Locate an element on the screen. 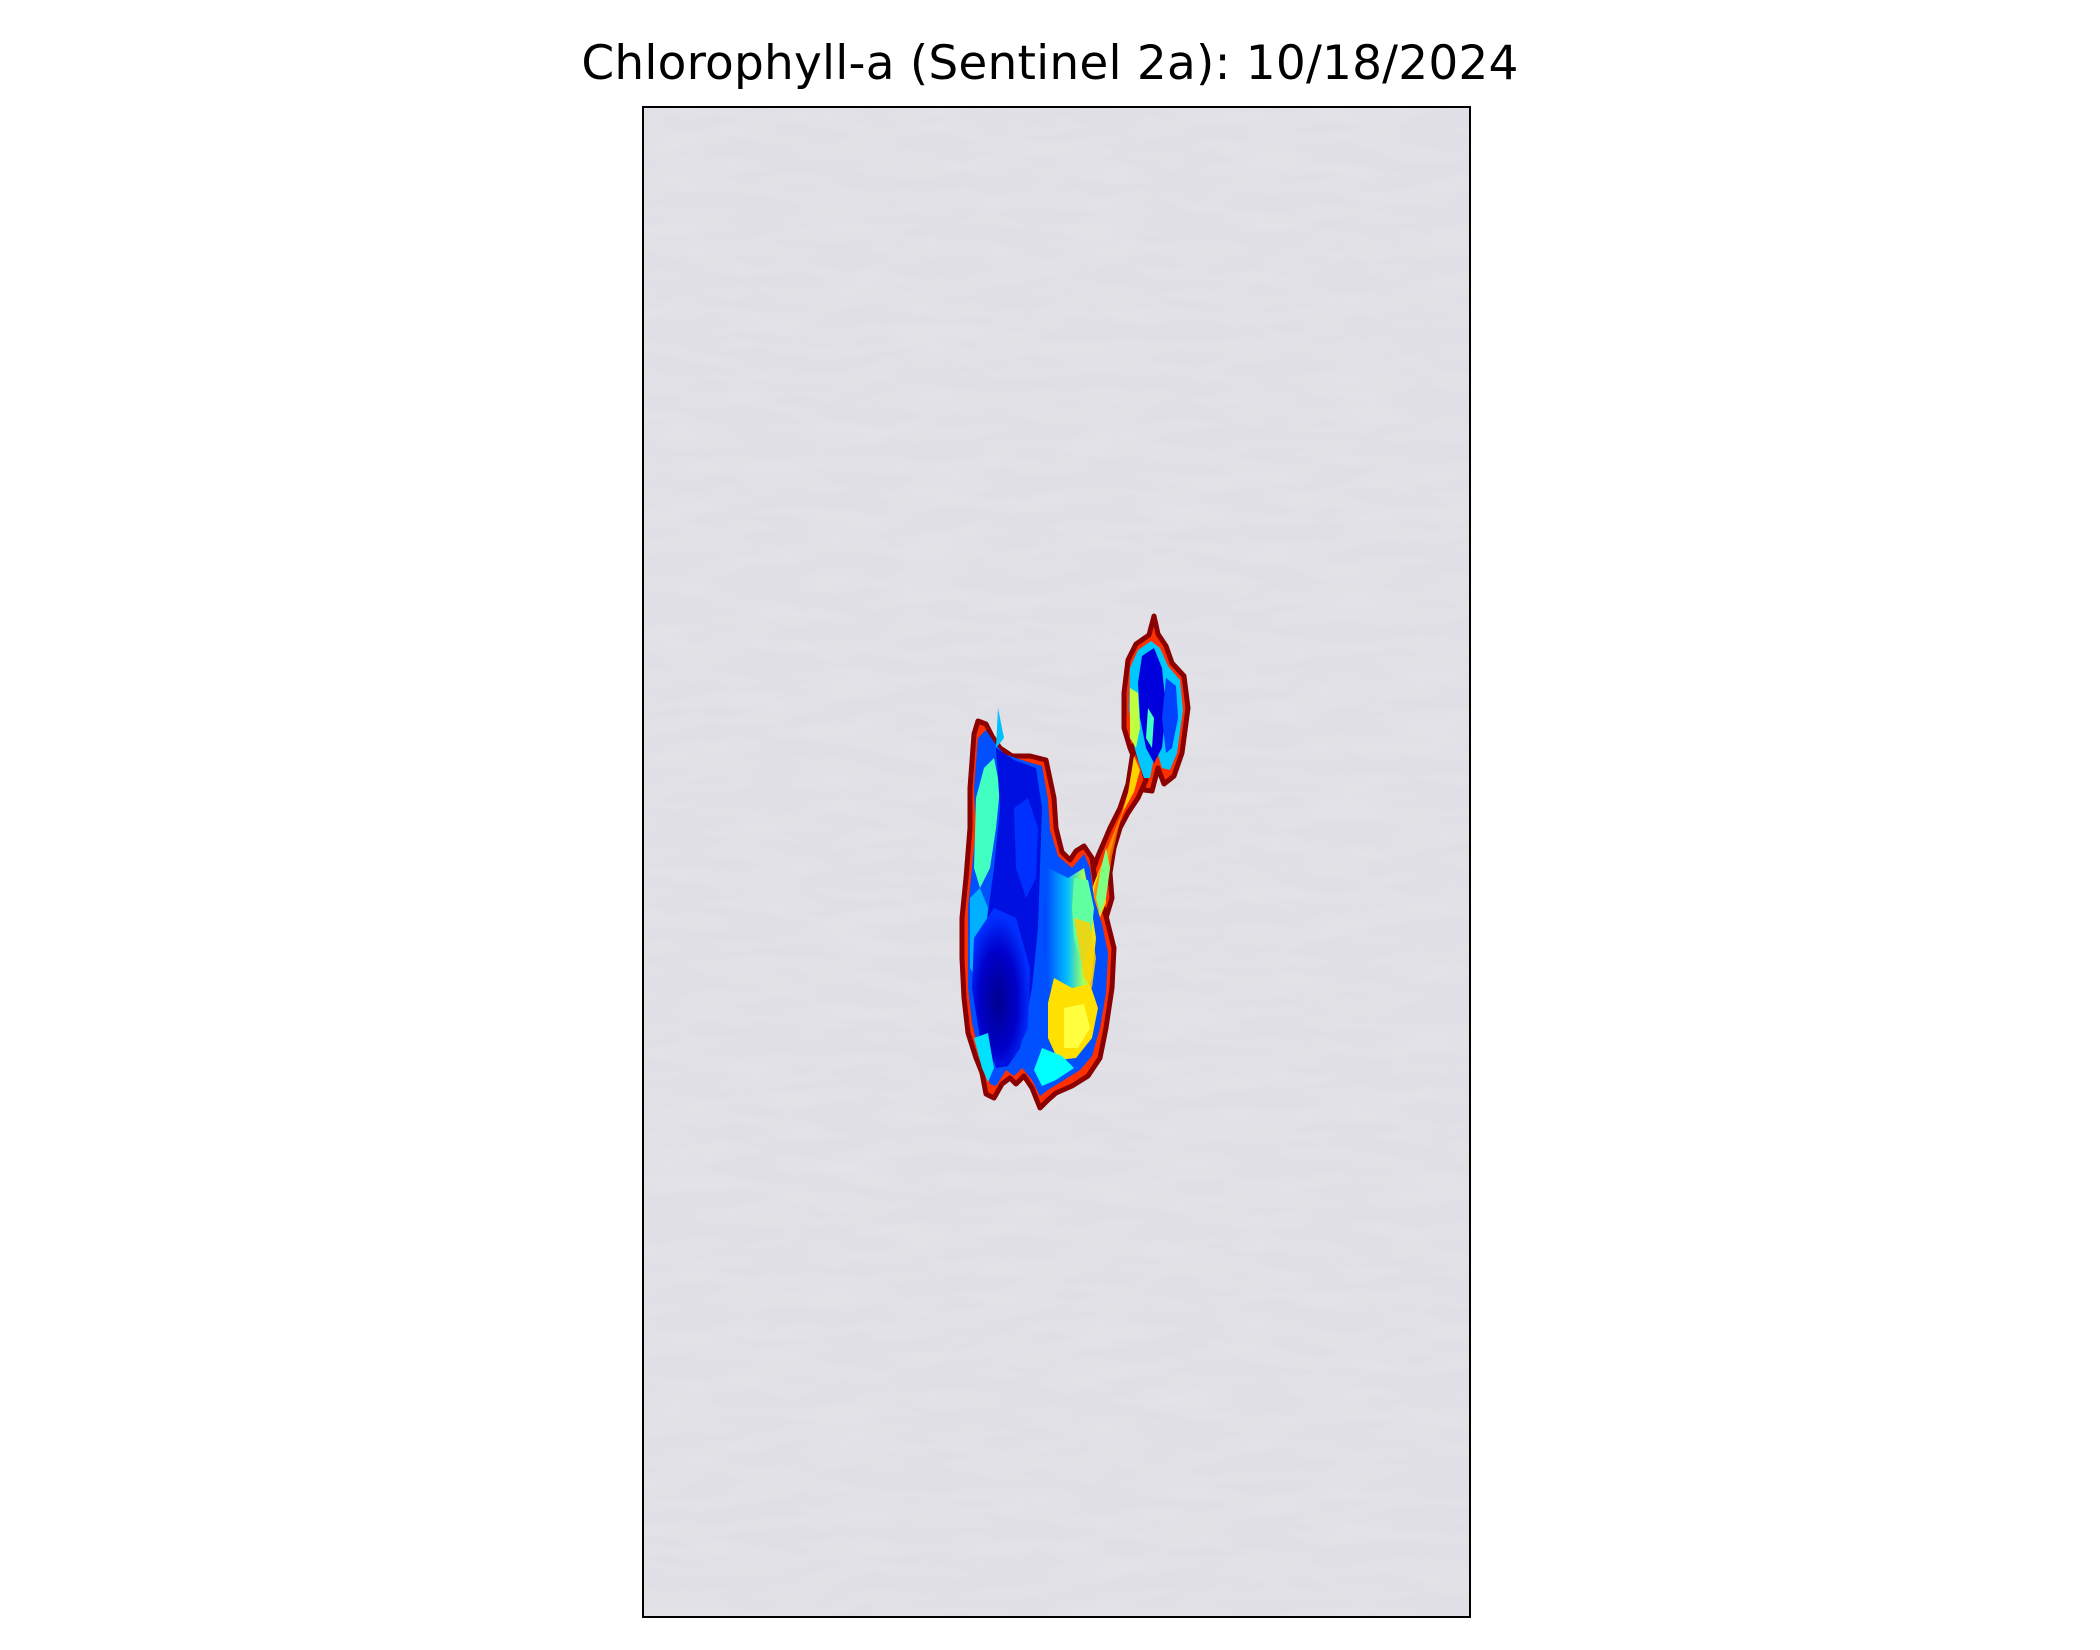  south-basin-fill is located at coordinates (1038, 902).